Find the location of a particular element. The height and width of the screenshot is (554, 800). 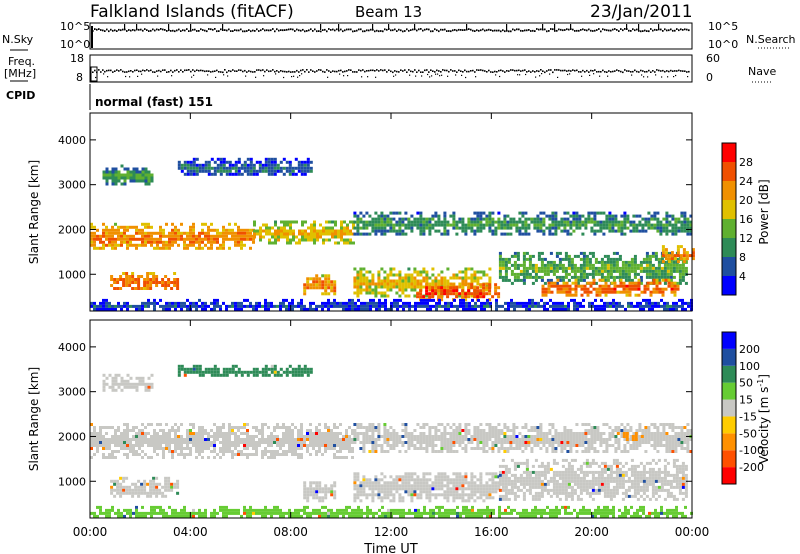

freq-tick-bottom: 8 is located at coordinates (79, 77).